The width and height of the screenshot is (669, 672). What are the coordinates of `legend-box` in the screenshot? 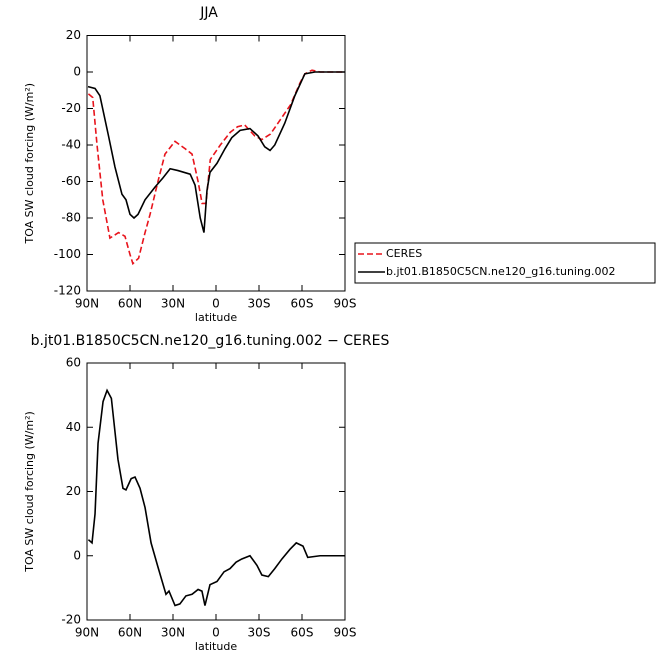 It's located at (505, 263).